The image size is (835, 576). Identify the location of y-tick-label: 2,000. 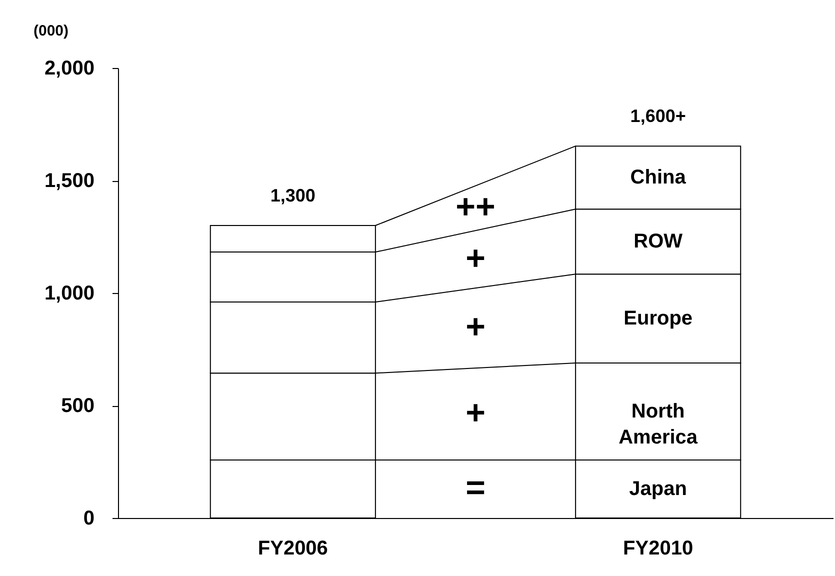
(69, 69).